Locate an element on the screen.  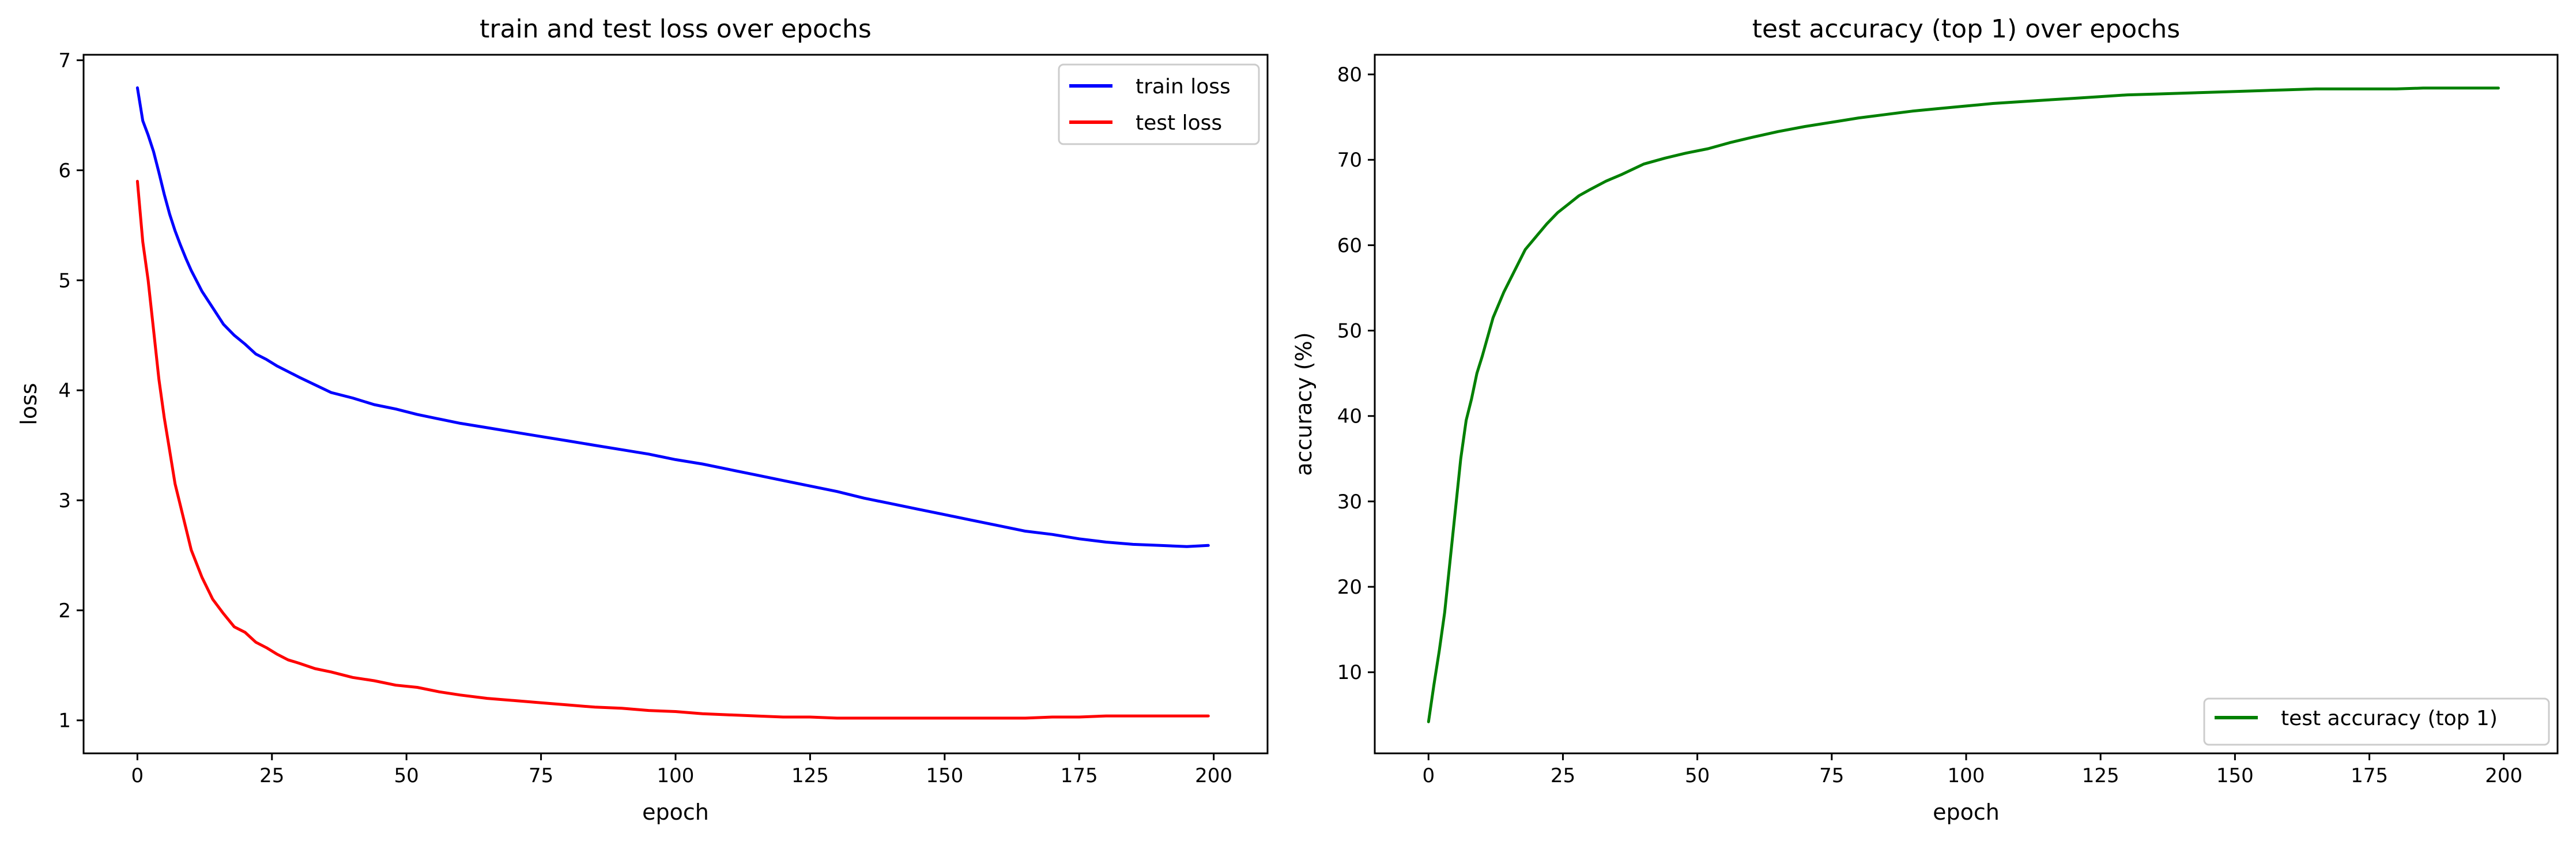
accuracy-x-tick-label: 75 is located at coordinates (1831, 775).